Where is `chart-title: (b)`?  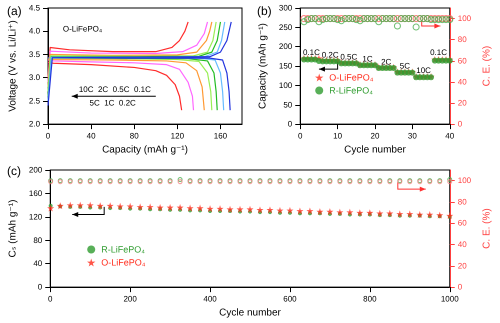 chart-title: (b) is located at coordinates (264, 11).